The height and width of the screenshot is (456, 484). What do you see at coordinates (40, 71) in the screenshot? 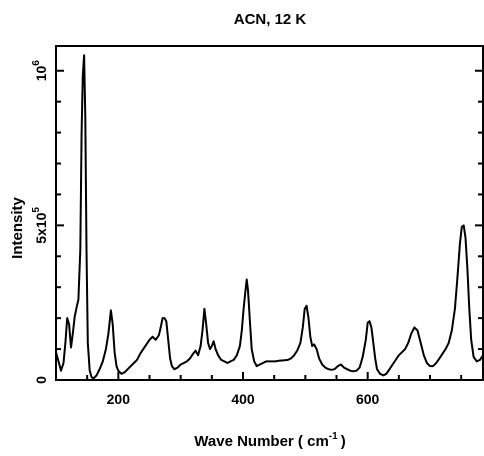
I see `y-tick-label: 106` at bounding box center [40, 71].